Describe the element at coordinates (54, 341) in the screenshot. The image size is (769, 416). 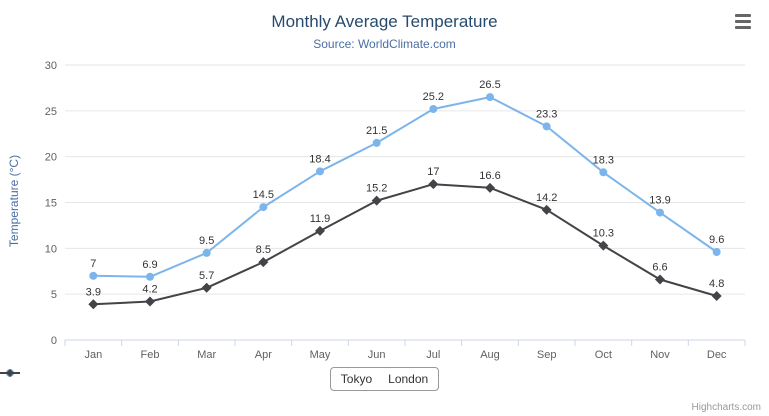
I see `y-tick-label: 0` at that location.